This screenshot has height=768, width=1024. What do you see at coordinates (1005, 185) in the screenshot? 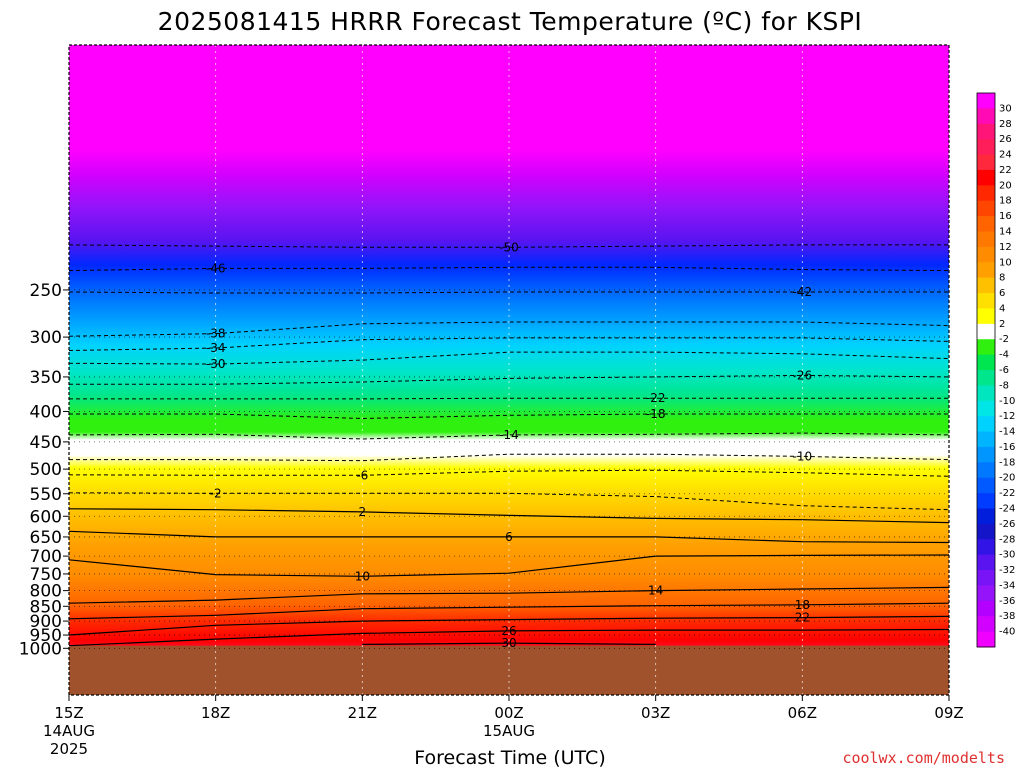
I see `colorbar-tick-label: 20` at bounding box center [1005, 185].